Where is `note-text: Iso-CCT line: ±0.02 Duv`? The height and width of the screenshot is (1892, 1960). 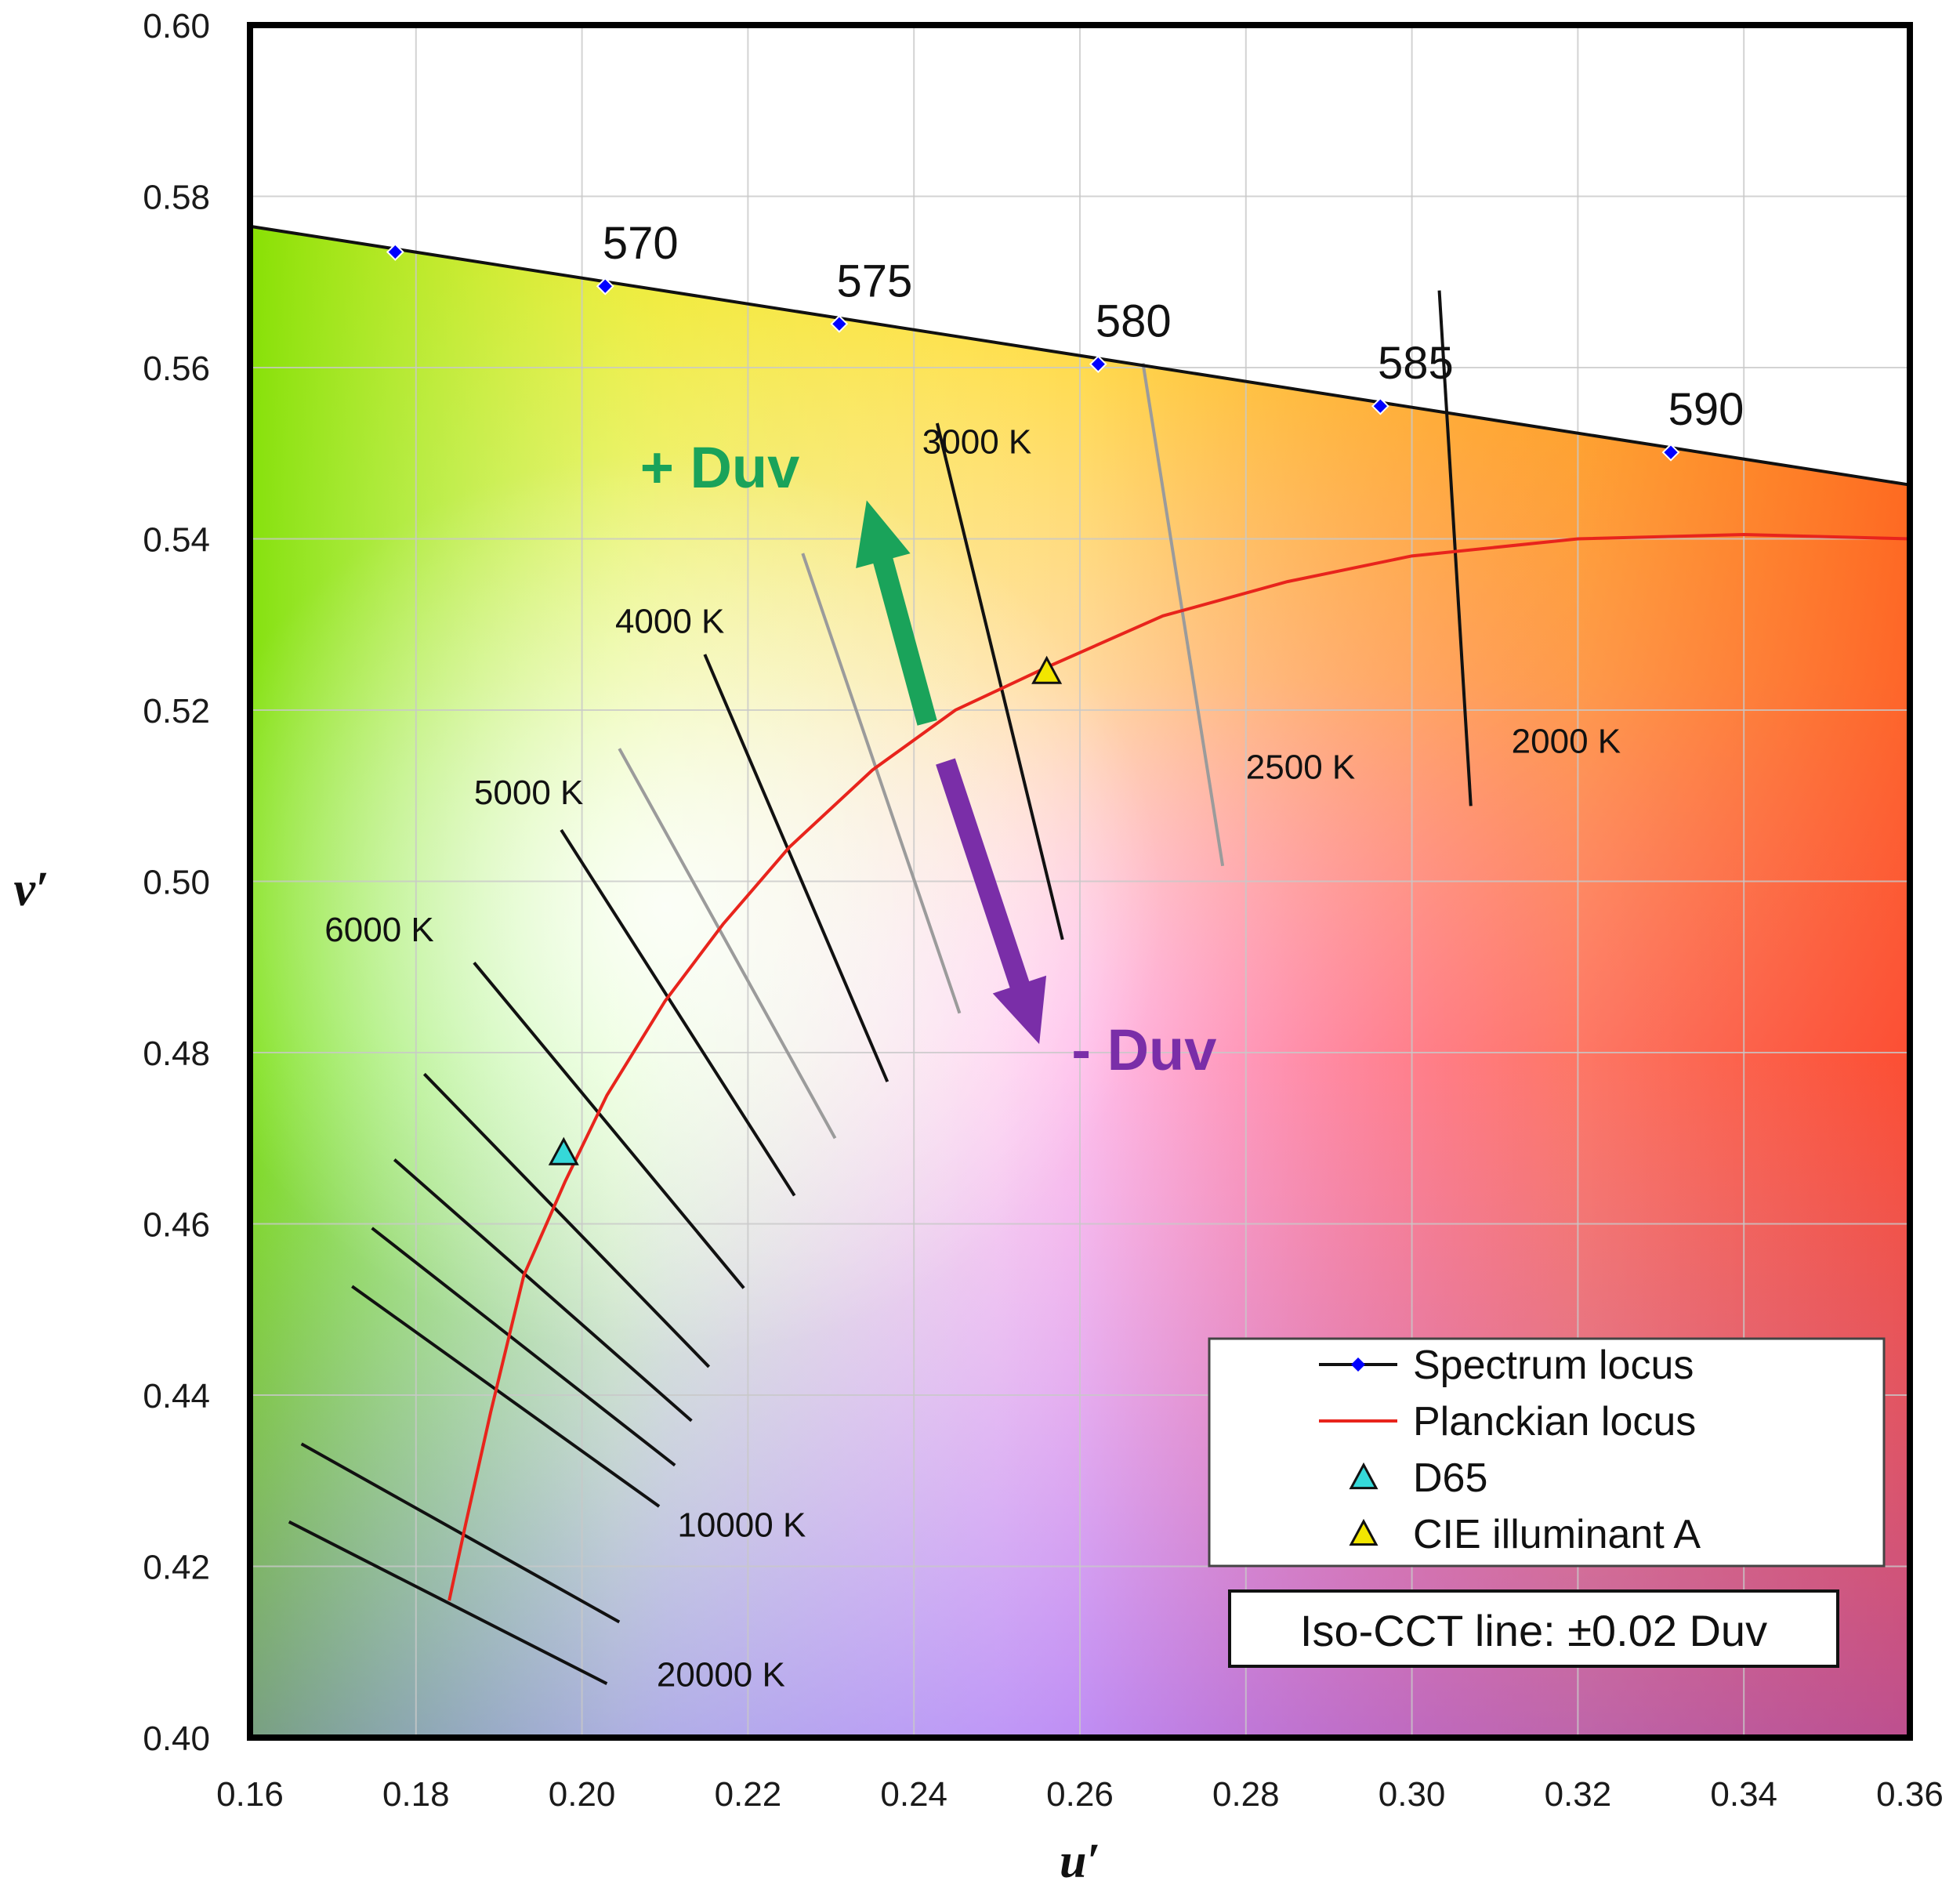 note-text: Iso-CCT line: ±0.02 Duv is located at coordinates (1533, 1630).